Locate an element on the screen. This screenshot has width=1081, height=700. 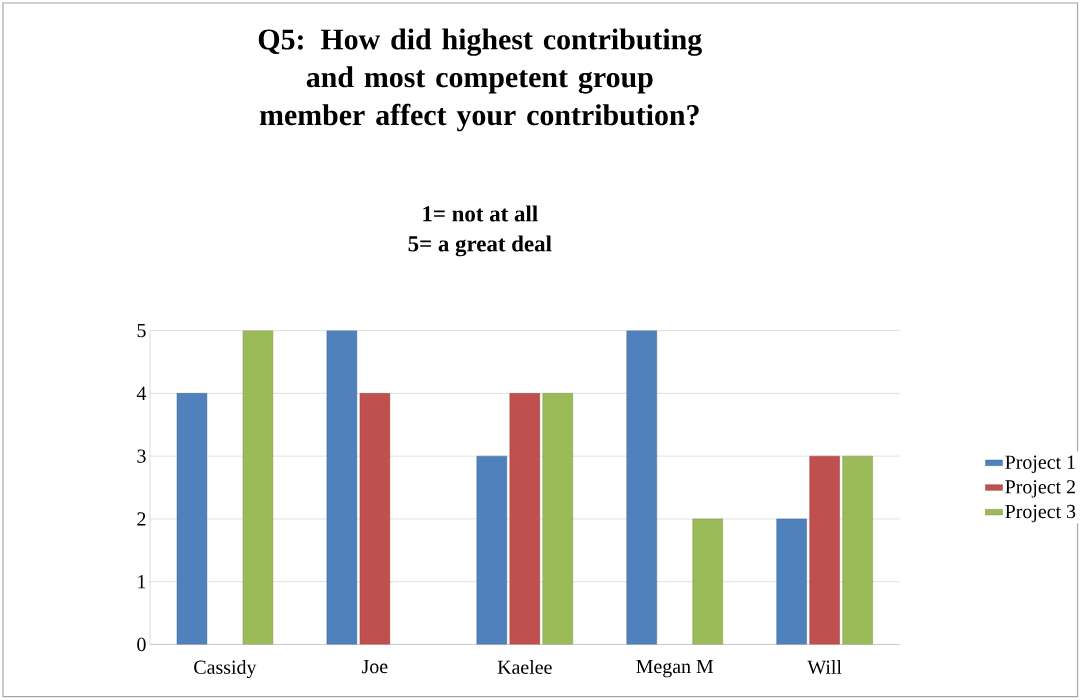
x-tick-label: Joe is located at coordinates (375, 667).